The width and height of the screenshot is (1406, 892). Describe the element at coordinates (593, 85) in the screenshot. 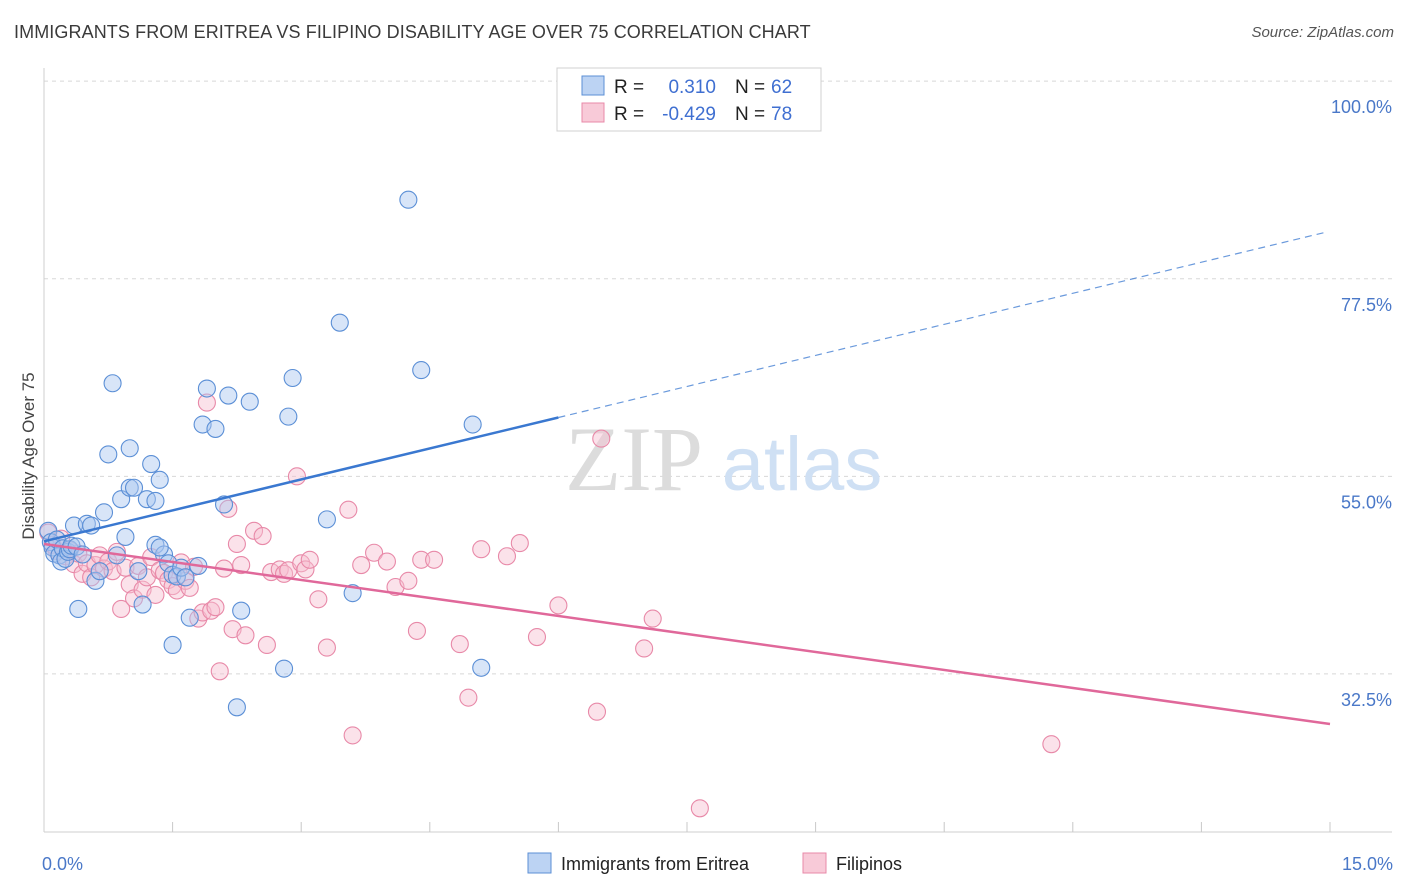

I see `legend-swatch-eritrea` at that location.